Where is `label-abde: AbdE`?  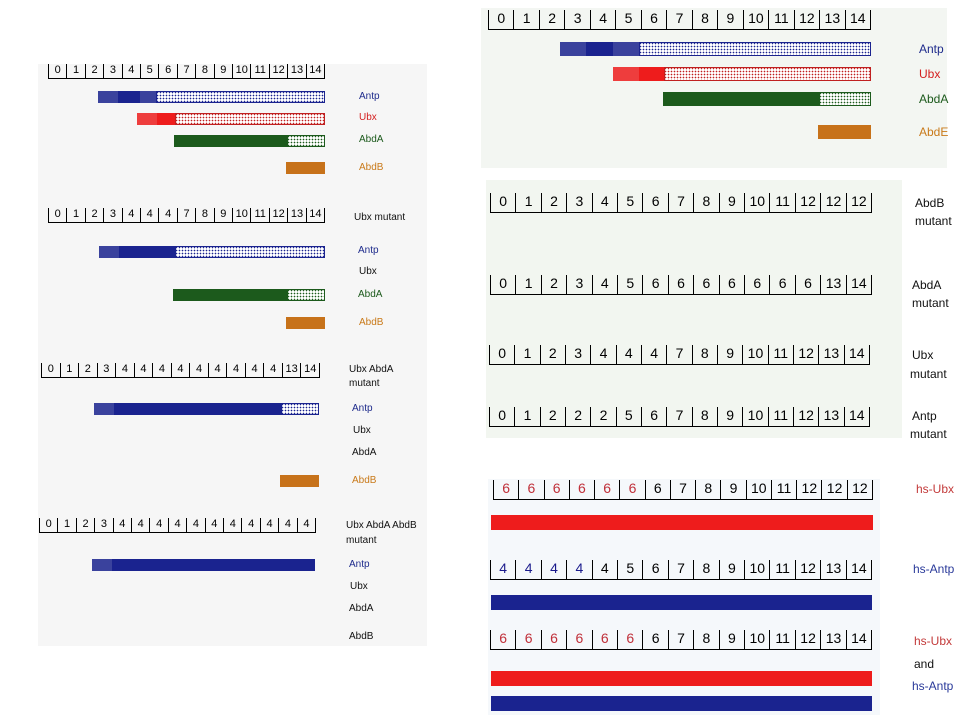
label-abde: AbdE is located at coordinates (934, 132).